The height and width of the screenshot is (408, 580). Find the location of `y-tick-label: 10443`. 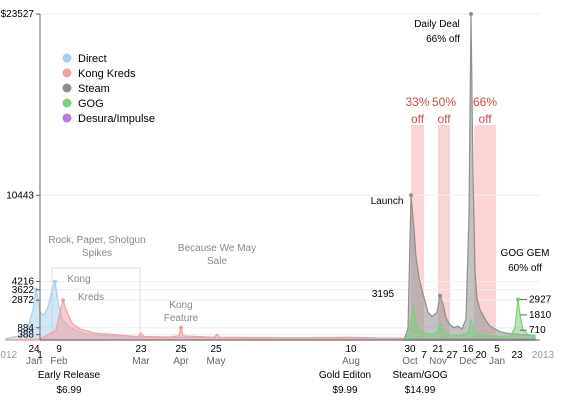

y-tick-label: 10443 is located at coordinates (20, 195).